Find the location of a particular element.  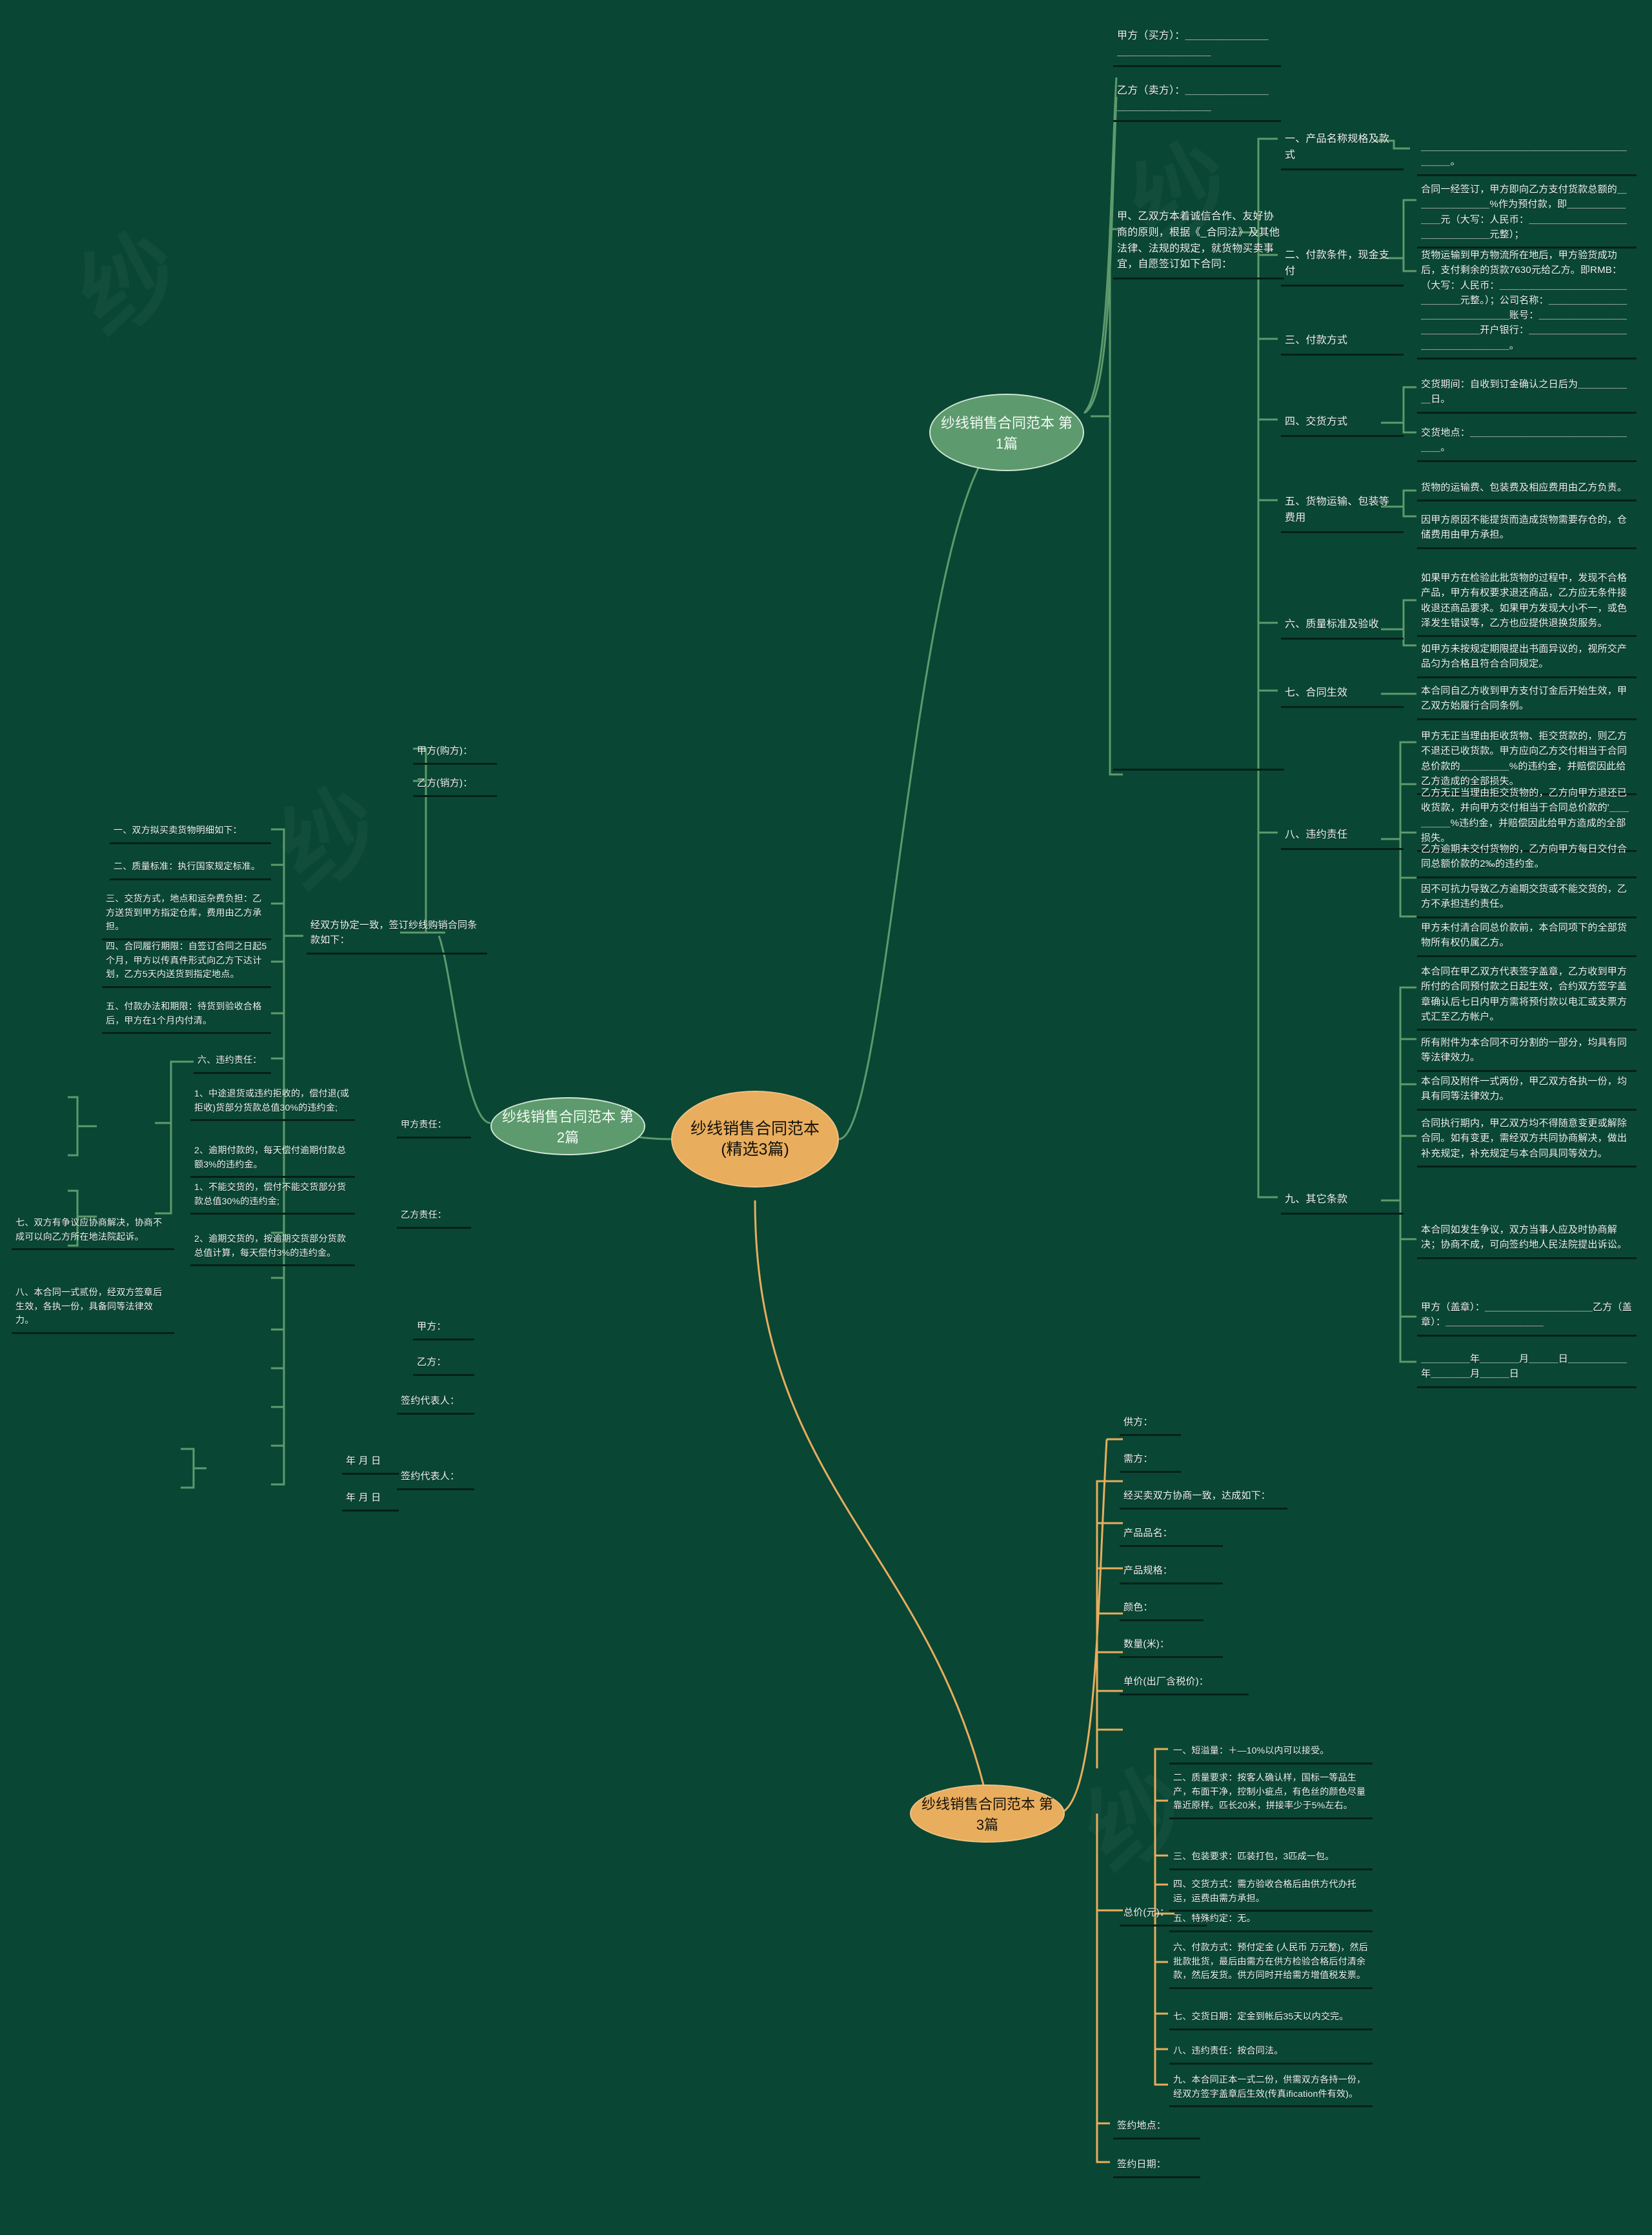

topic-b1-sec1: 一、产品名称规格及款式 is located at coordinates (1342, 149).